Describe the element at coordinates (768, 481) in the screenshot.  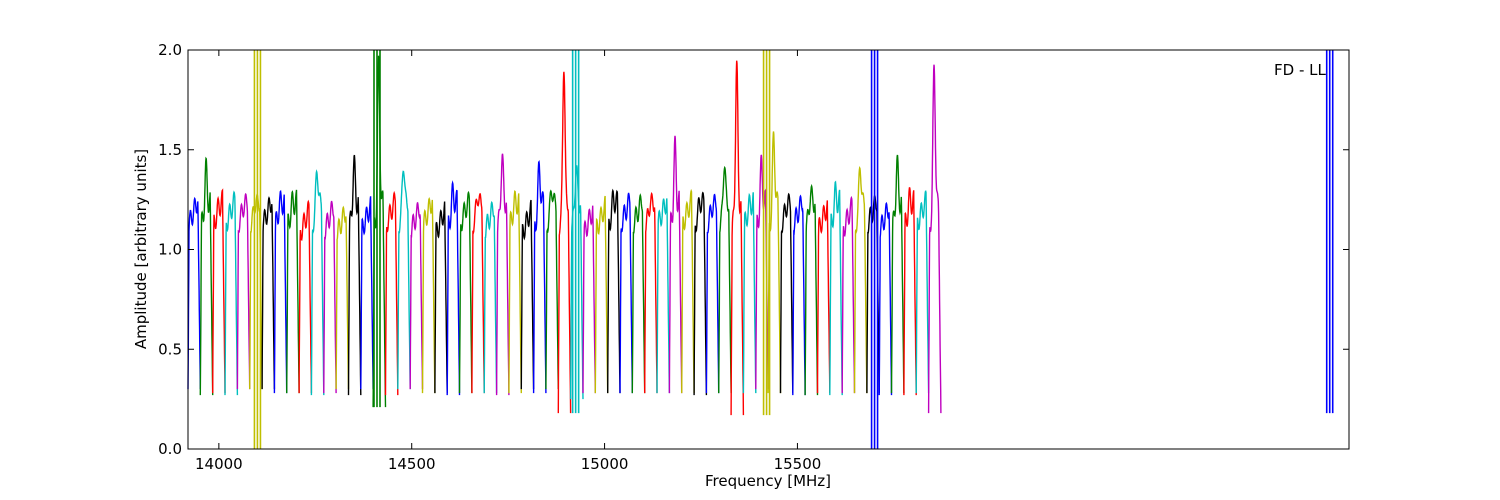
I see `x-axis-label: Frequency [MHz]` at that location.